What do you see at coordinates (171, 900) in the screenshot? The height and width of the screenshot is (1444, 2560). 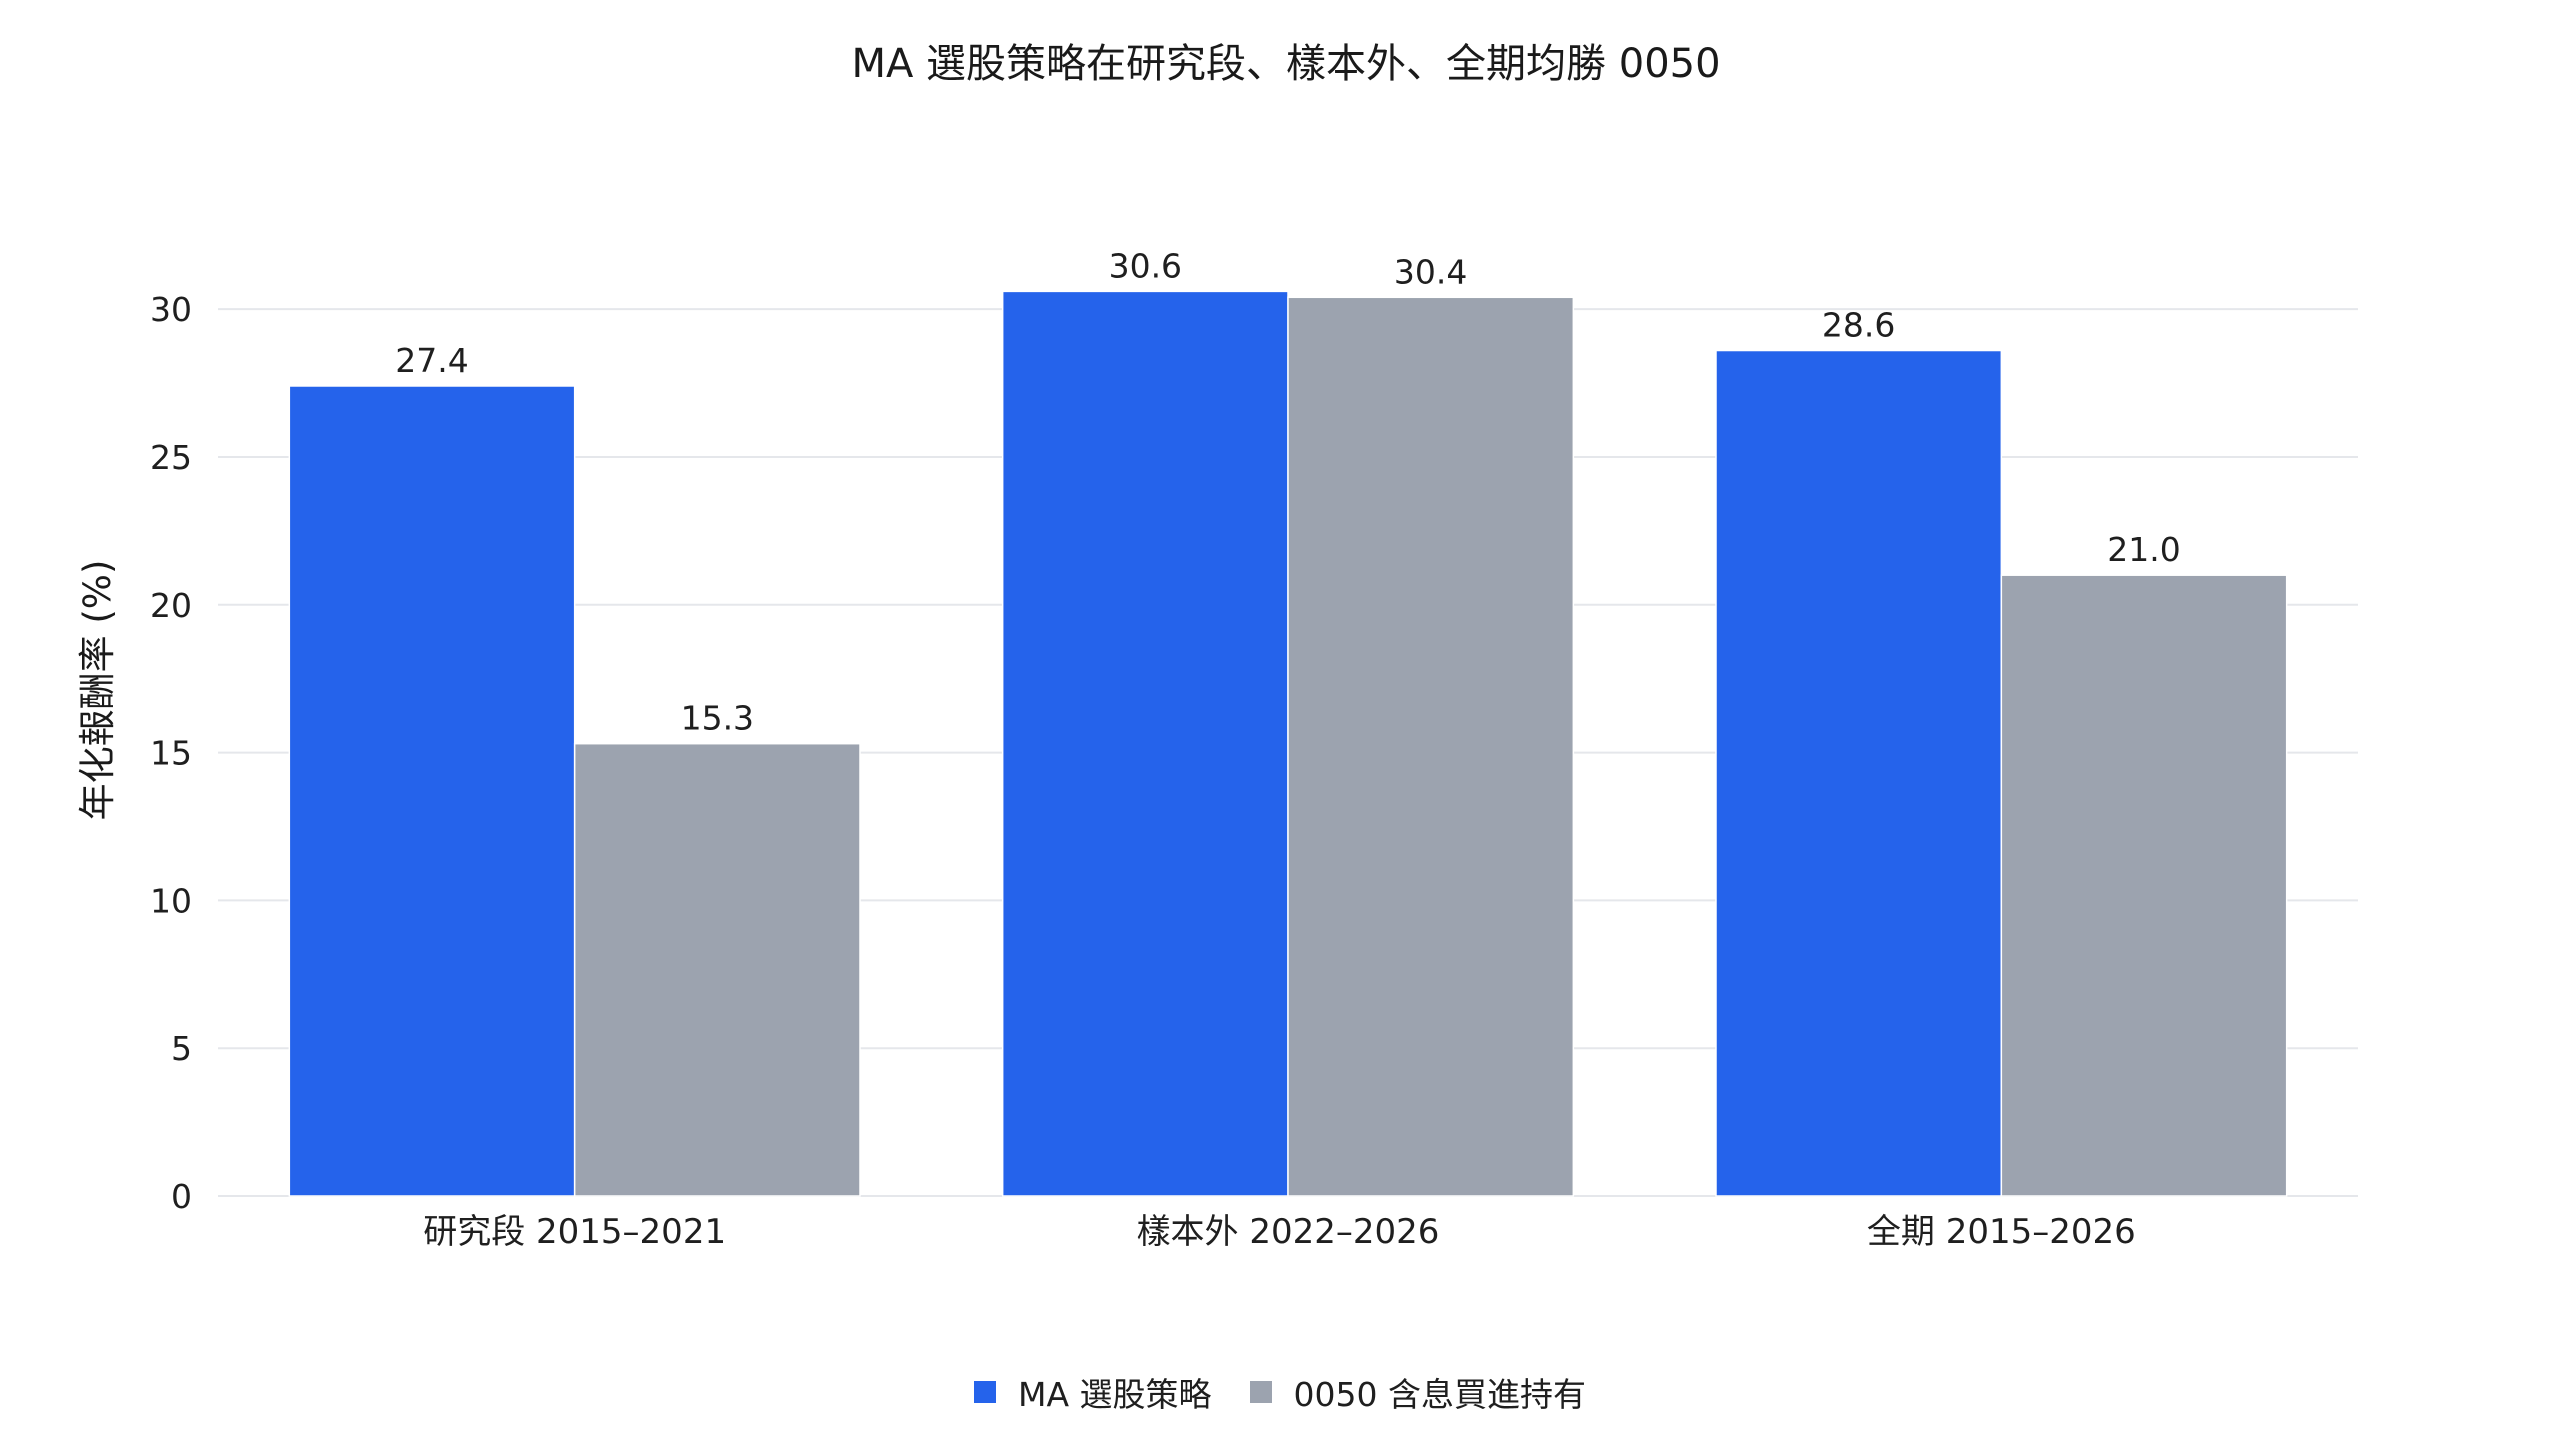 I see `y-tick-label-10: 10` at bounding box center [171, 900].